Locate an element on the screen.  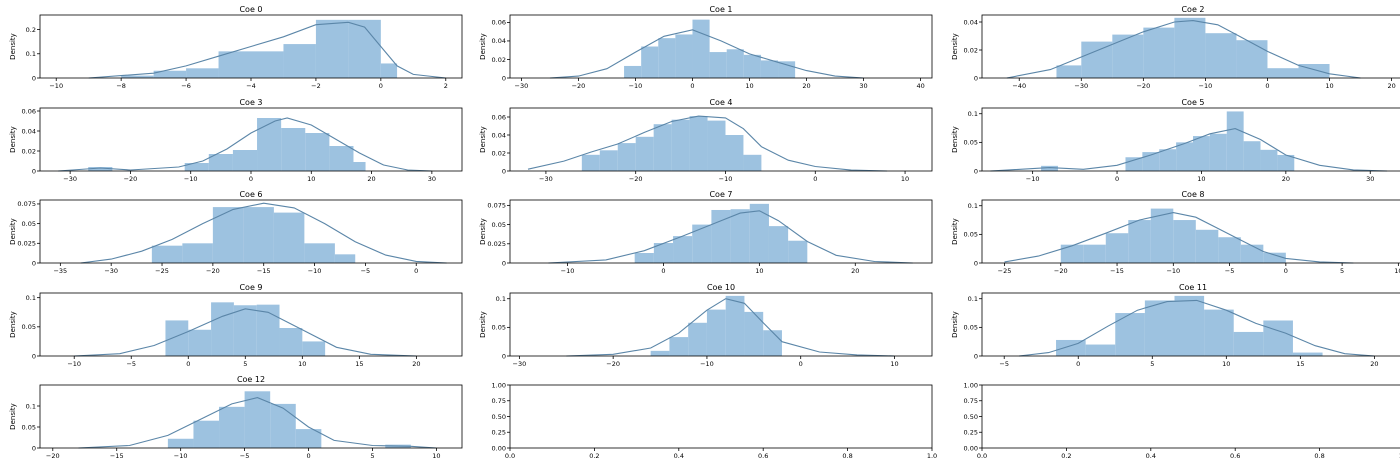
subplot-10: −30 −20 −10 0 10 0 0.05 0.1 Coe 10 Density is located at coordinates (706, 325).